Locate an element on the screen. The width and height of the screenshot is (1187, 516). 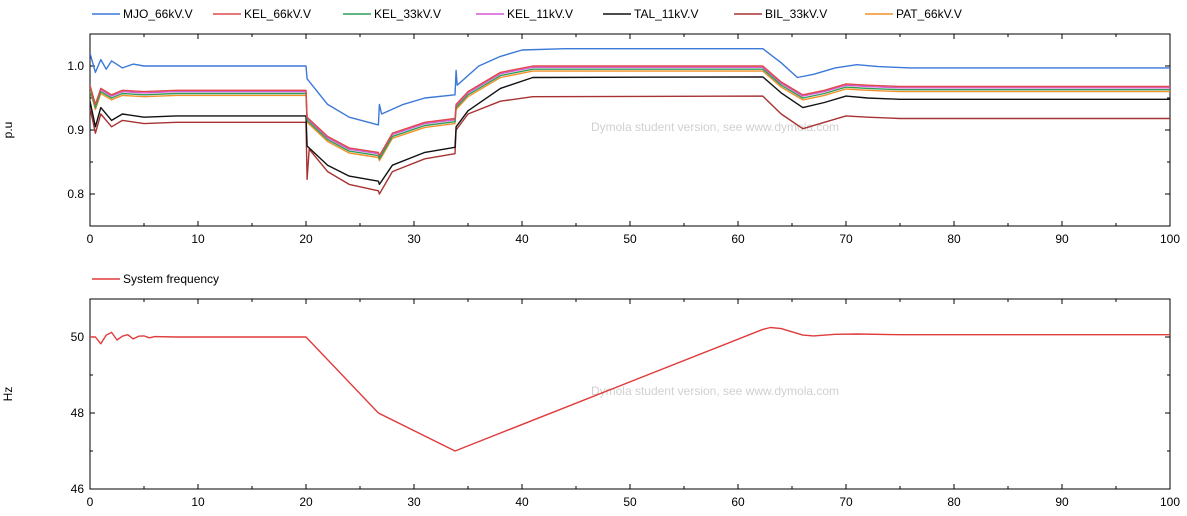
y-tick-label: 50 is located at coordinates (78, 337).